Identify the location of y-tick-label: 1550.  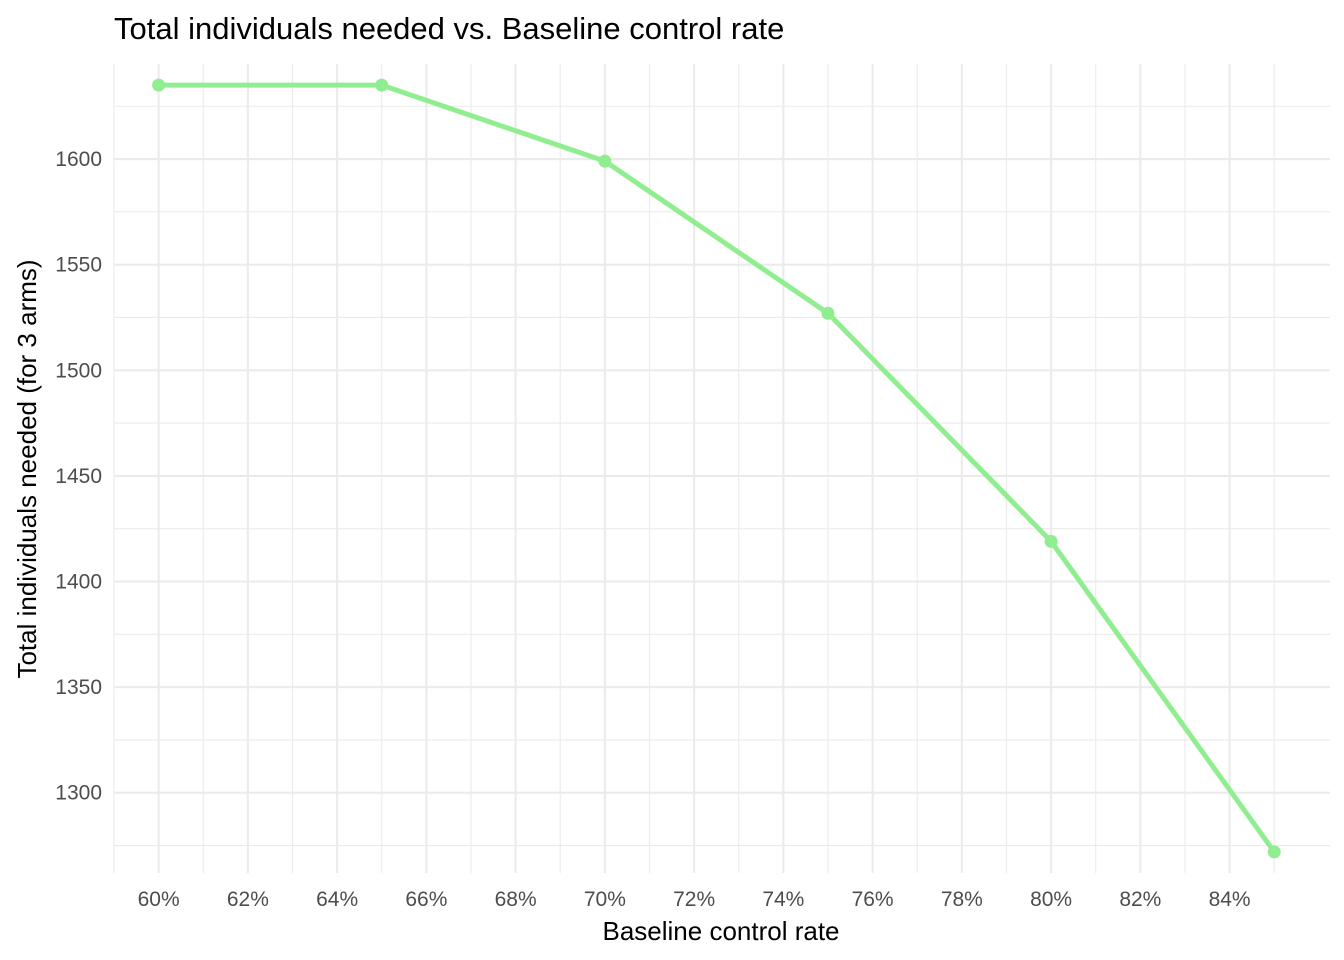
(78, 265).